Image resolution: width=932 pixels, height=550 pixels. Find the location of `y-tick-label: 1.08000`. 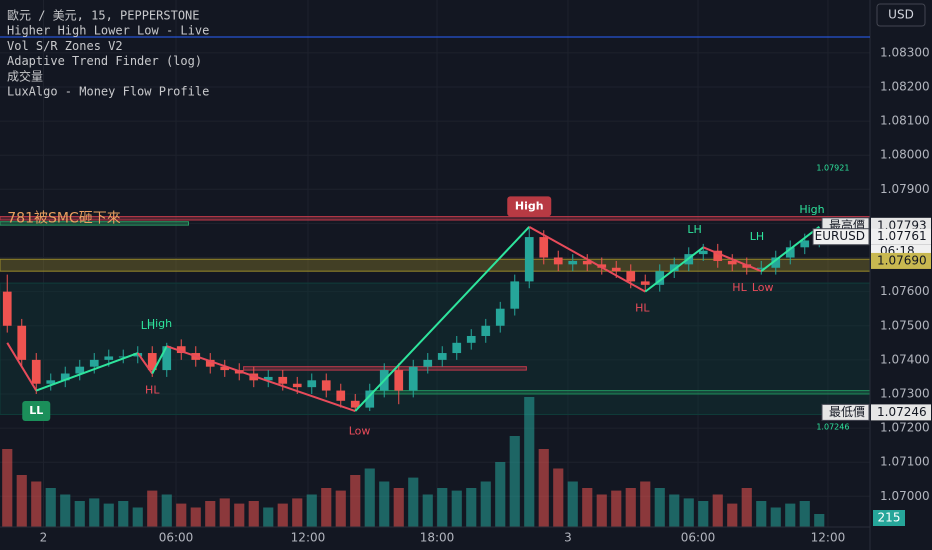

y-tick-label: 1.08000 is located at coordinates (905, 155).